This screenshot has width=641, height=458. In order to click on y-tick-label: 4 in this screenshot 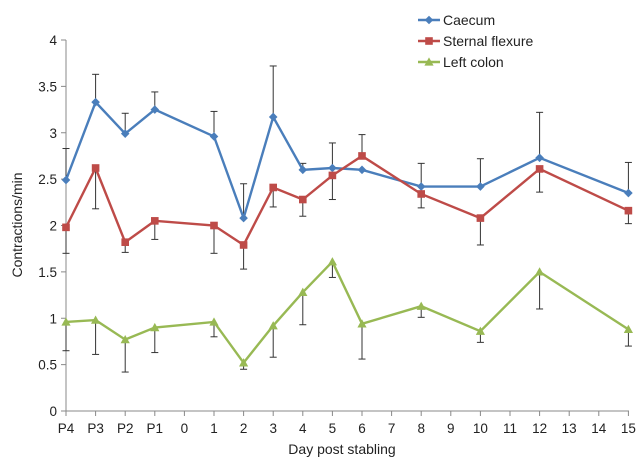, I will do `click(53, 40)`.